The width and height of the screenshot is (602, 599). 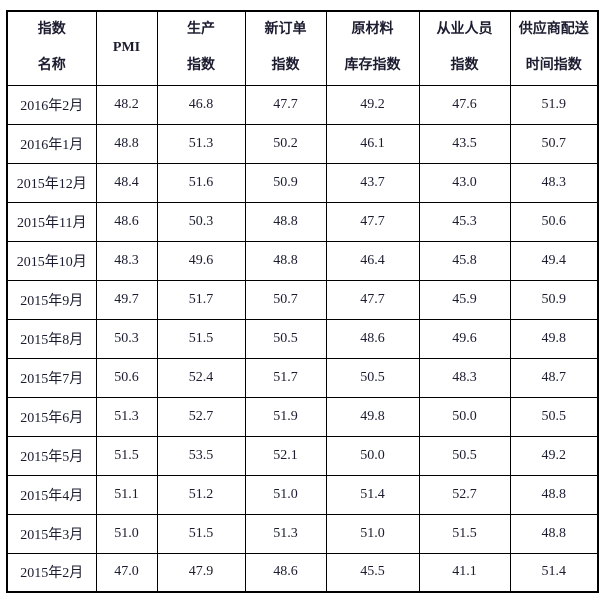 I want to click on column-header-line: 时间指数, so click(x=553, y=66).